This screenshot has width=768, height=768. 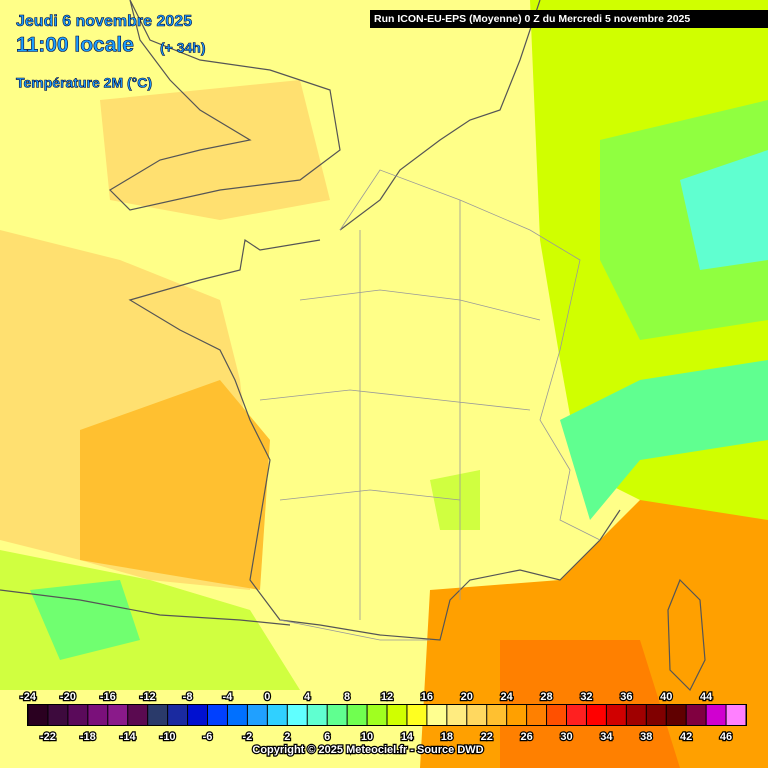 What do you see at coordinates (307, 697) in the screenshot?
I see `legend-label: 4` at bounding box center [307, 697].